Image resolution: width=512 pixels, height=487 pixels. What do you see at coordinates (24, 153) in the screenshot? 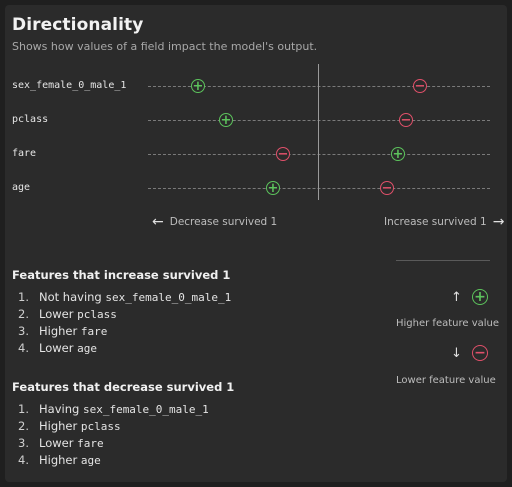
I see `feature-label-fare: fare` at bounding box center [24, 153].